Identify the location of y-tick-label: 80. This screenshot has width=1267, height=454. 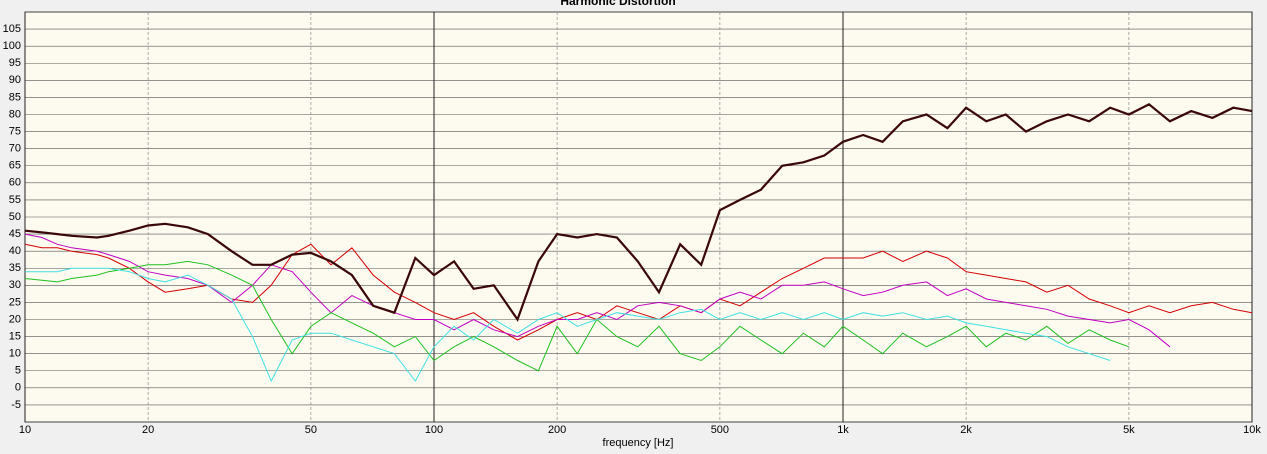
(15, 114).